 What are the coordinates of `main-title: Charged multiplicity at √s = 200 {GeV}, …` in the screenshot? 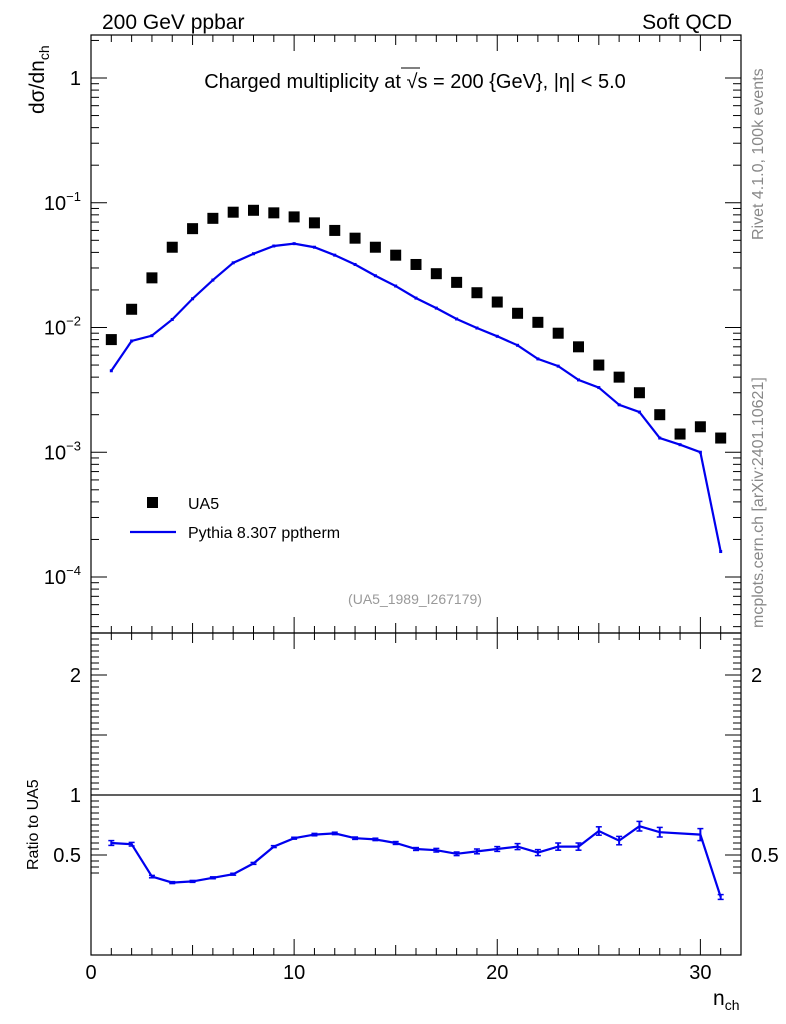 It's located at (415, 82).